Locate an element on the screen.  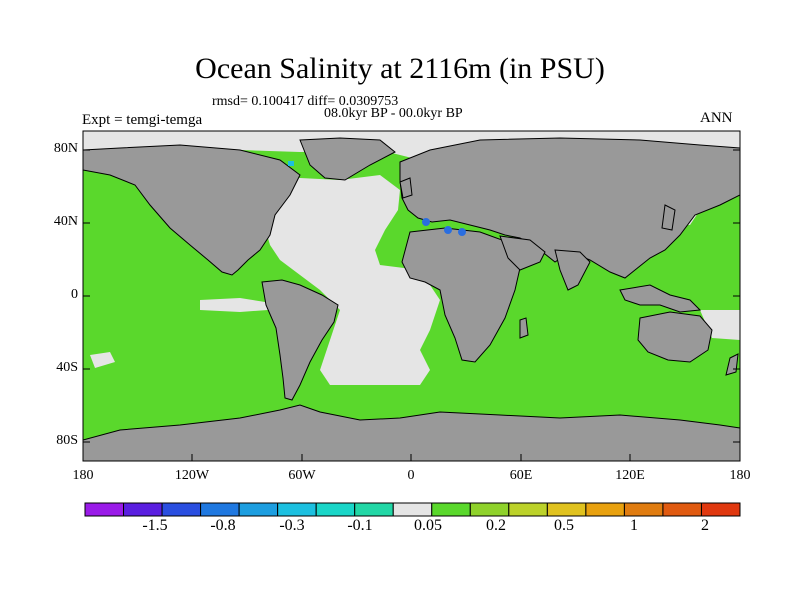
greenland is located at coordinates (347, 159).